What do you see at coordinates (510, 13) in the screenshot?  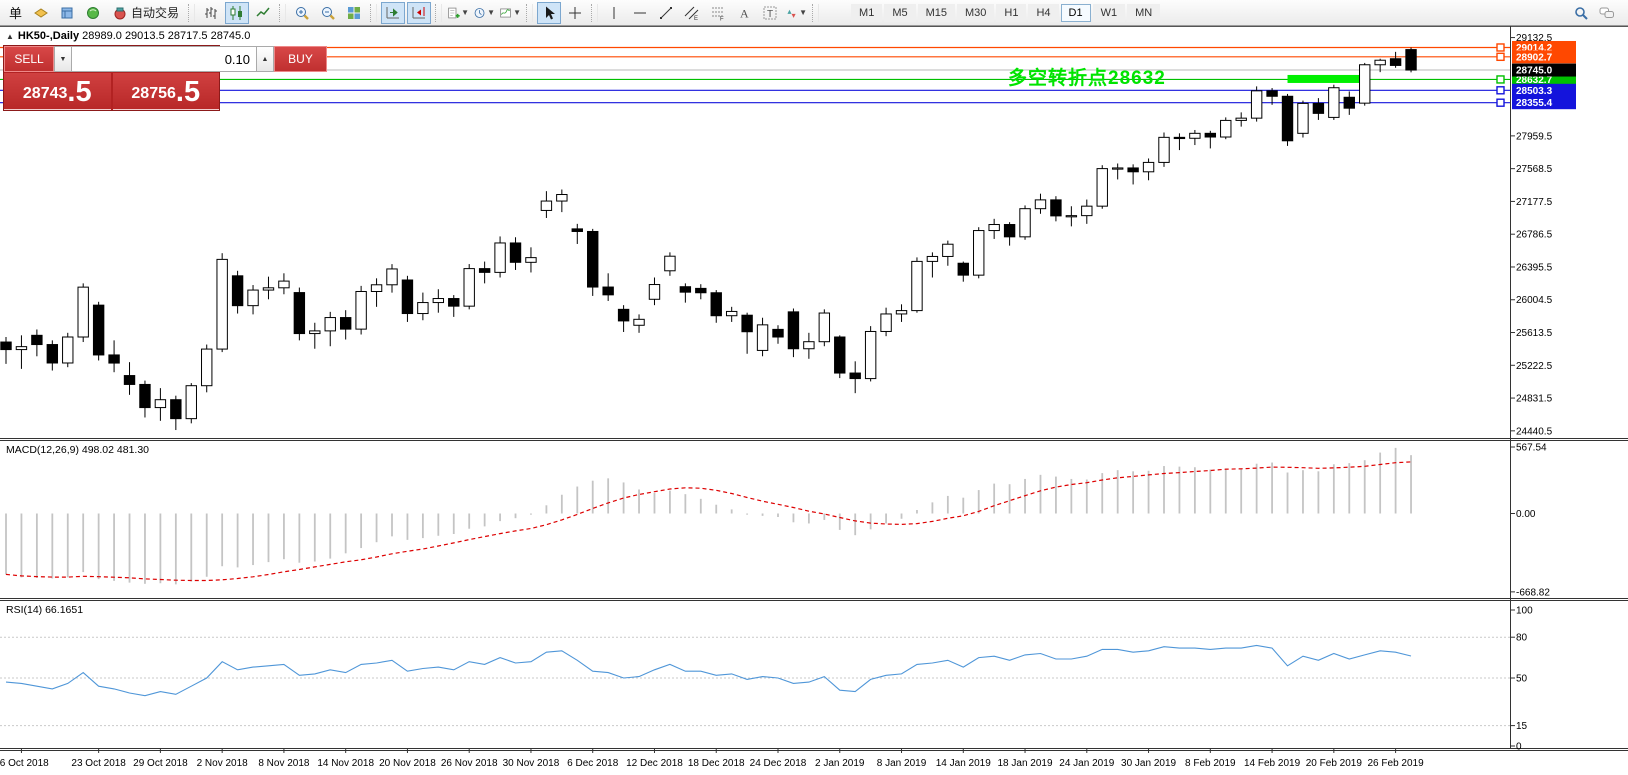 I see `templates-button: ▼` at bounding box center [510, 13].